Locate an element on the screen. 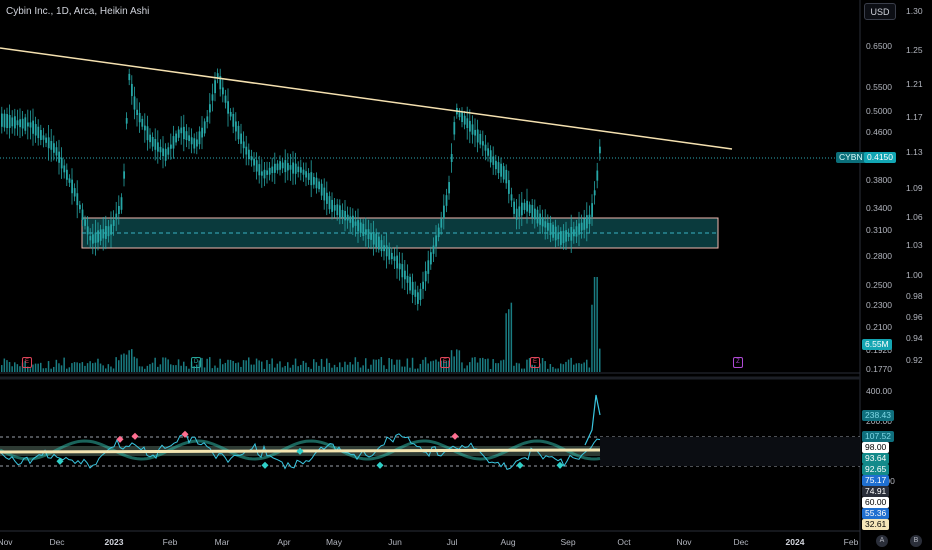 This screenshot has width=932, height=550. trendline is located at coordinates (366, 98).